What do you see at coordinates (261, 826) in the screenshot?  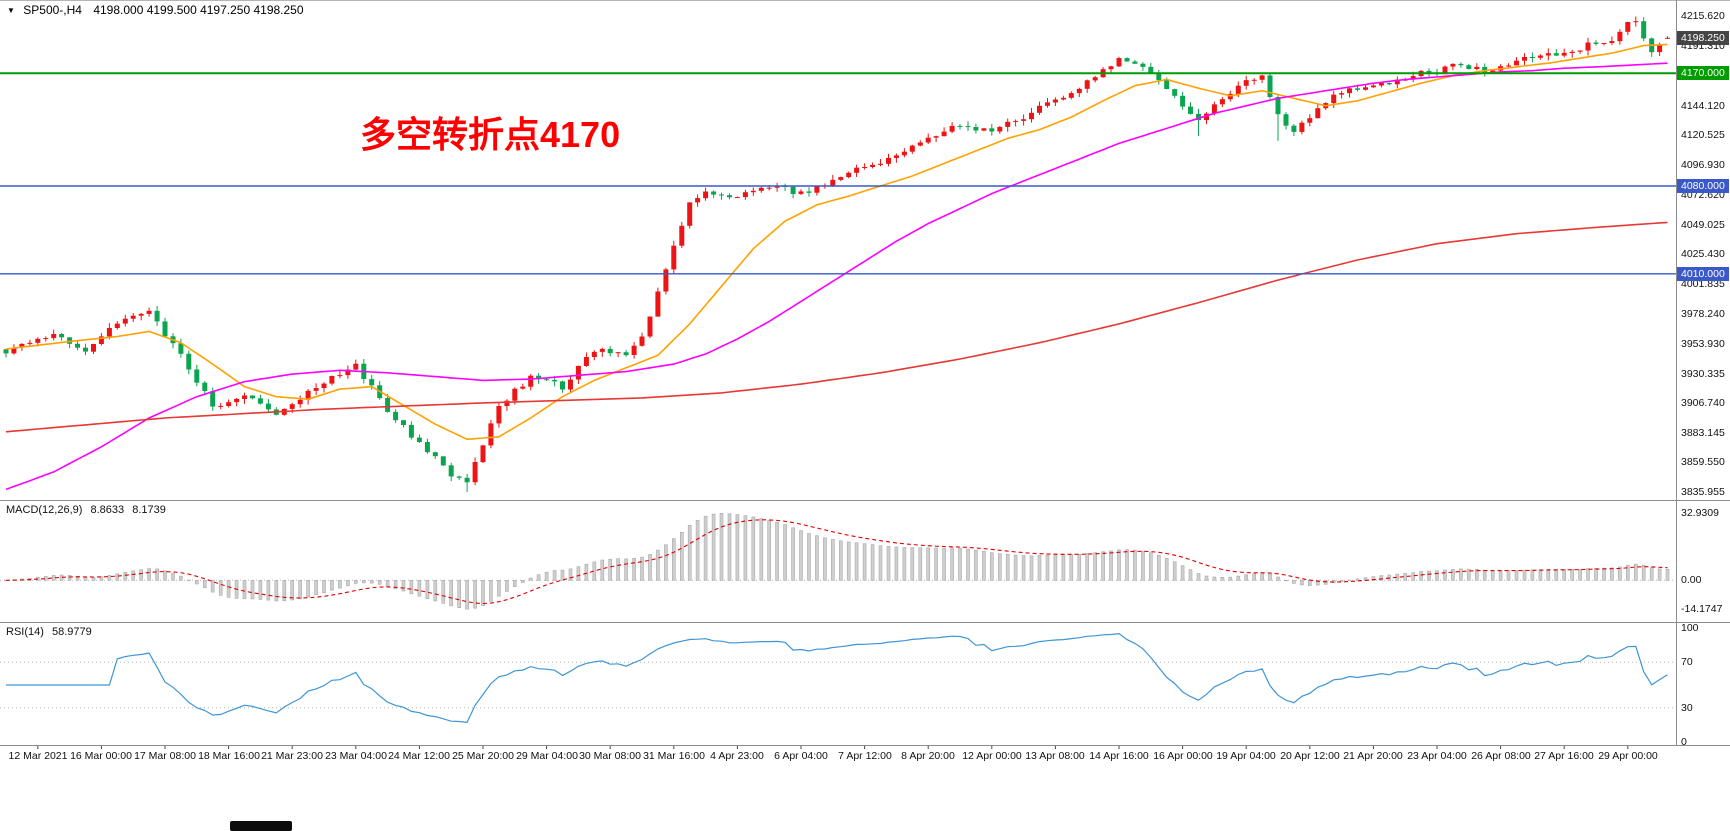 I see `taskbar-fragment` at bounding box center [261, 826].